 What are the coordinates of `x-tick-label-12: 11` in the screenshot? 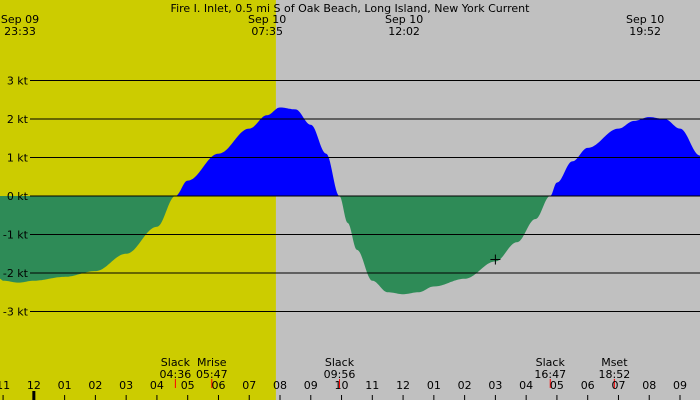 It's located at (372, 385).